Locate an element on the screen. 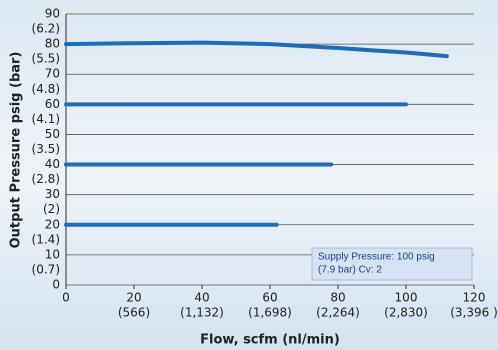 This screenshot has width=498, height=350. x-tick-label: 80 is located at coordinates (337, 298).